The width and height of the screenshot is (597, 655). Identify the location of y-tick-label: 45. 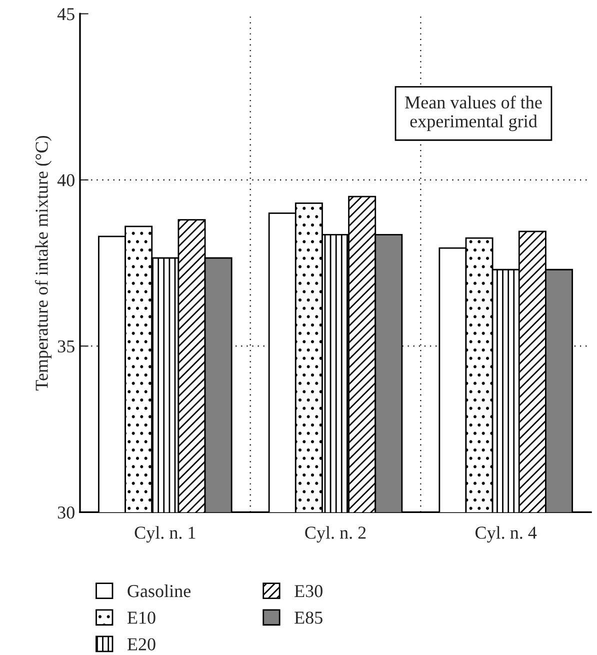
(65, 14).